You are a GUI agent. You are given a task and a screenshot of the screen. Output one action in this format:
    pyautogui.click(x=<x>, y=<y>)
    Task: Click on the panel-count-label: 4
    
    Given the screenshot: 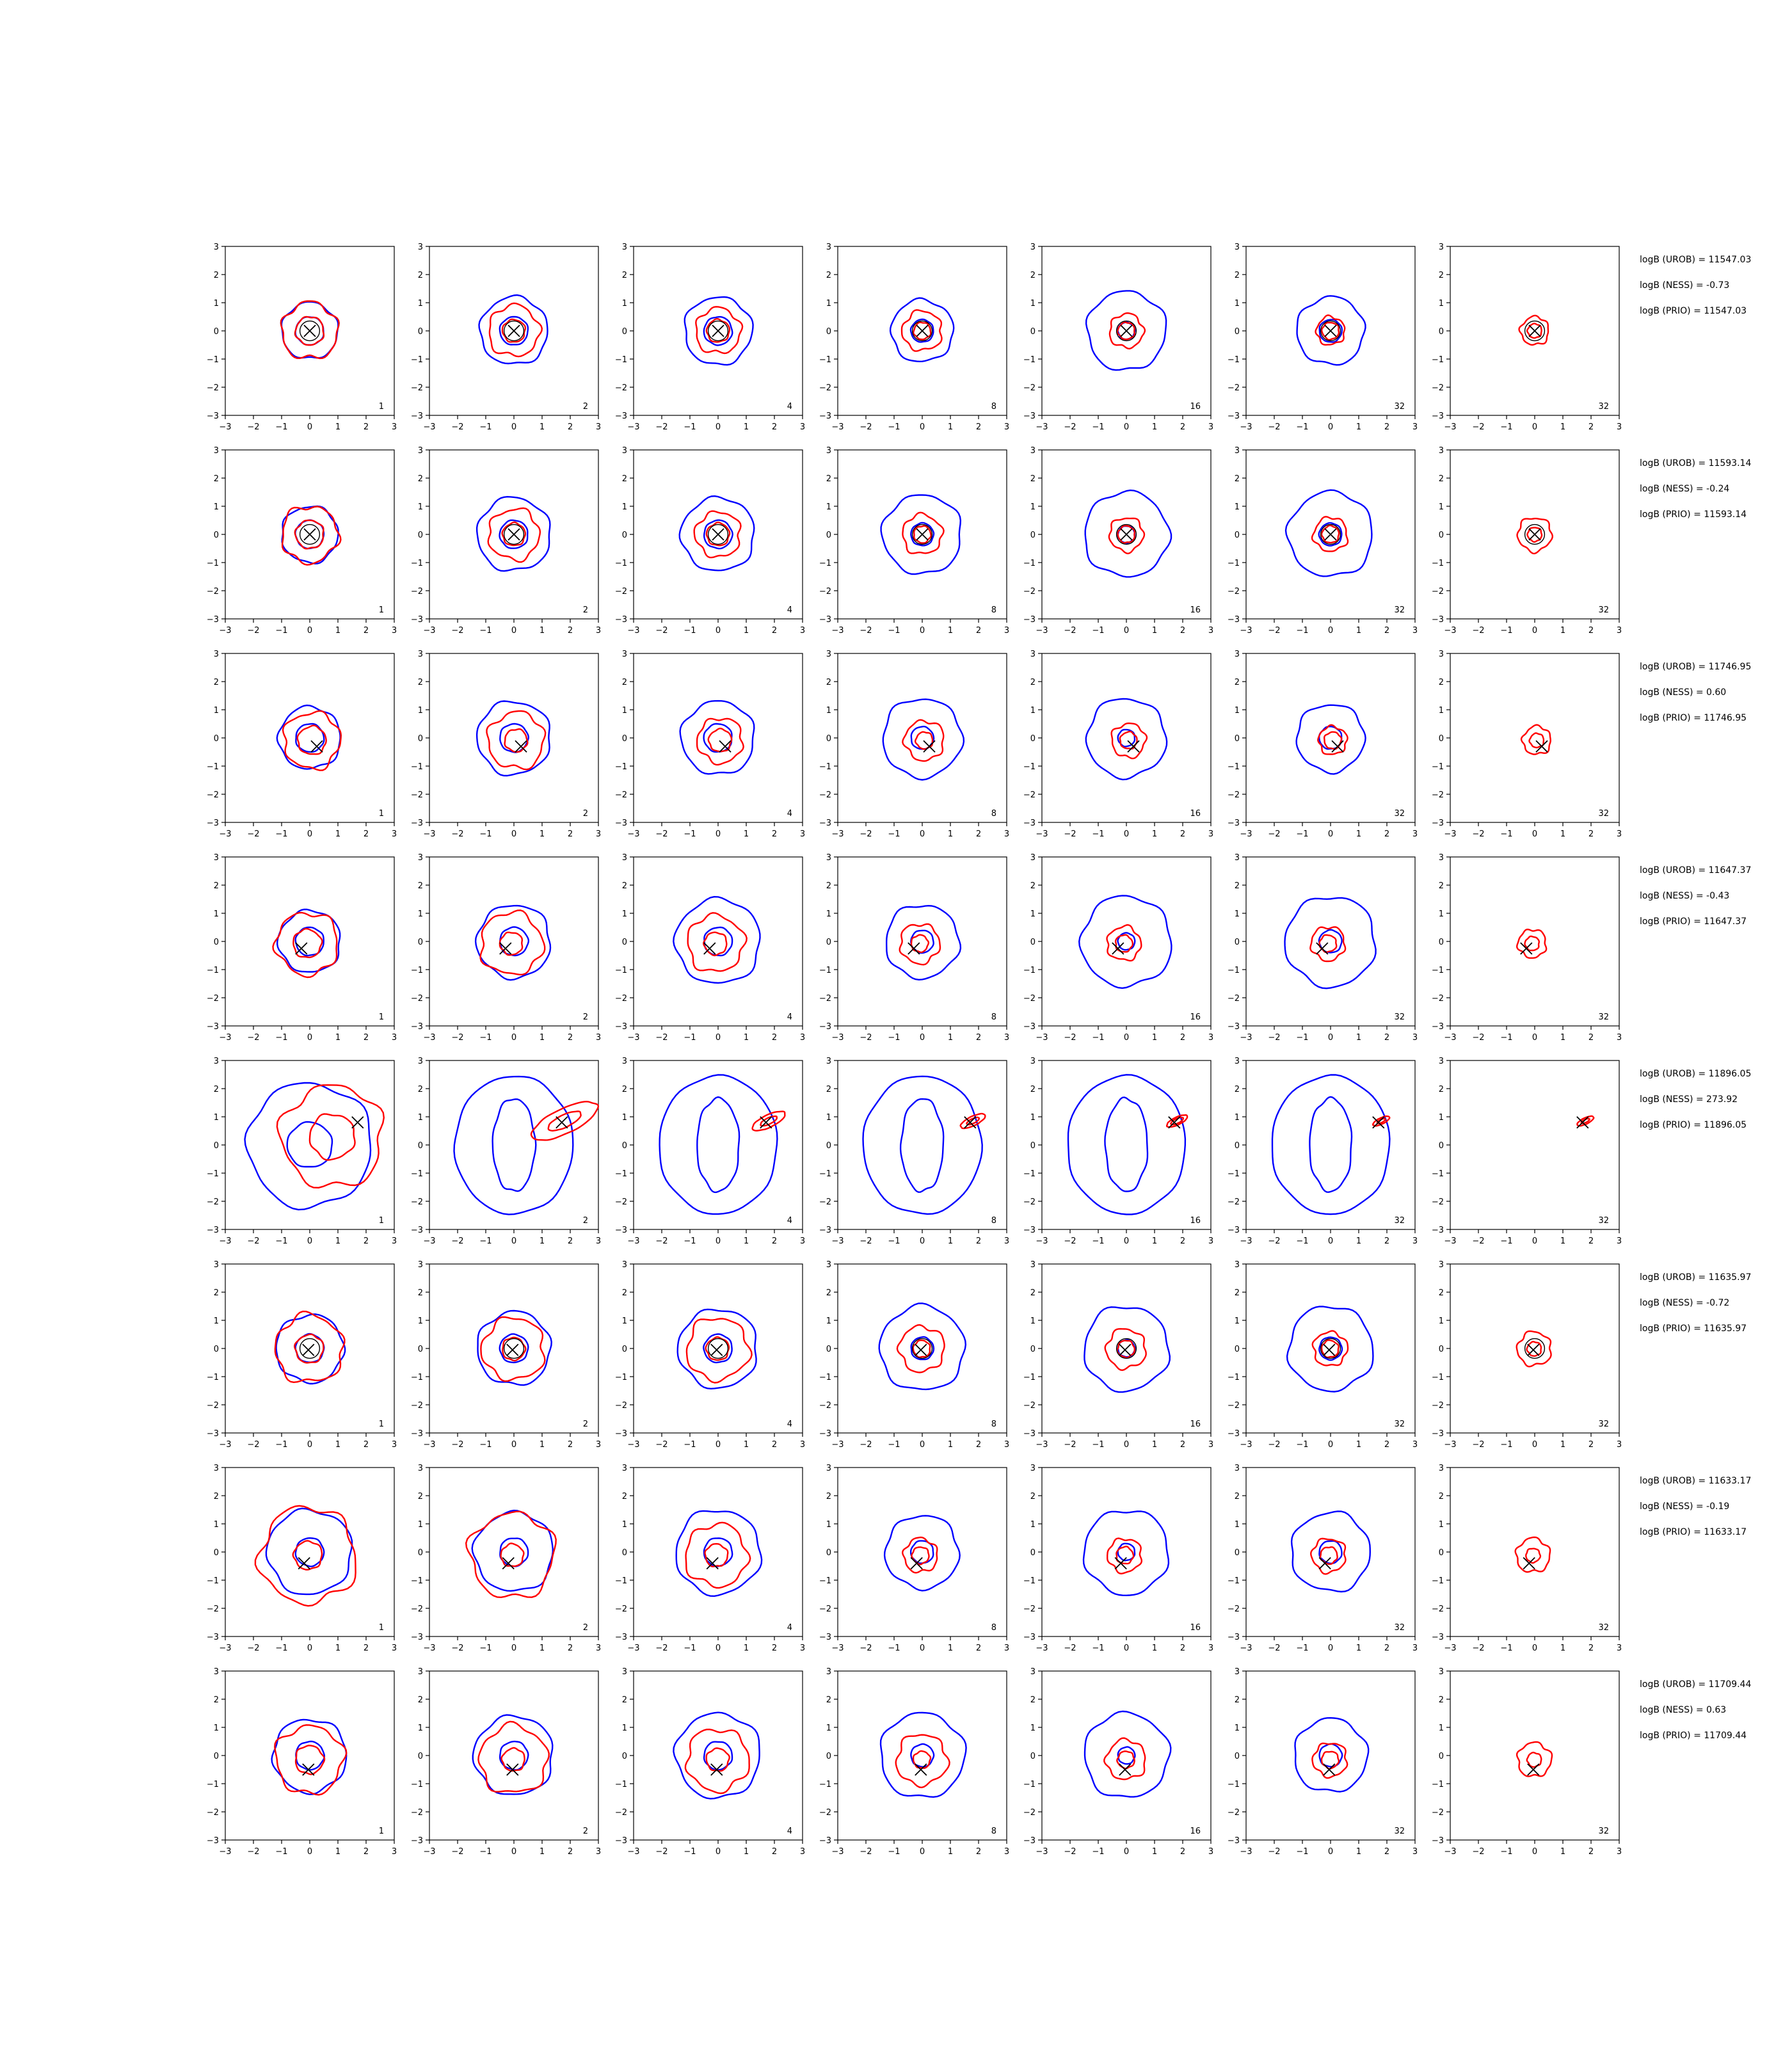 What is the action you would take?
    pyautogui.click(x=789, y=407)
    